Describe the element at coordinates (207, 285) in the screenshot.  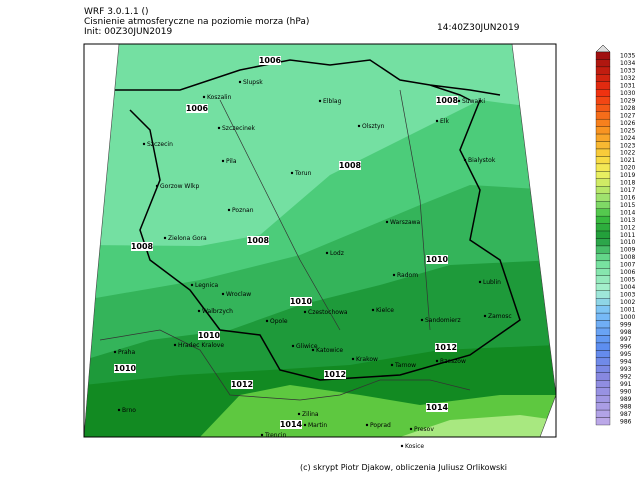
I see `city-label: Legnica` at that location.